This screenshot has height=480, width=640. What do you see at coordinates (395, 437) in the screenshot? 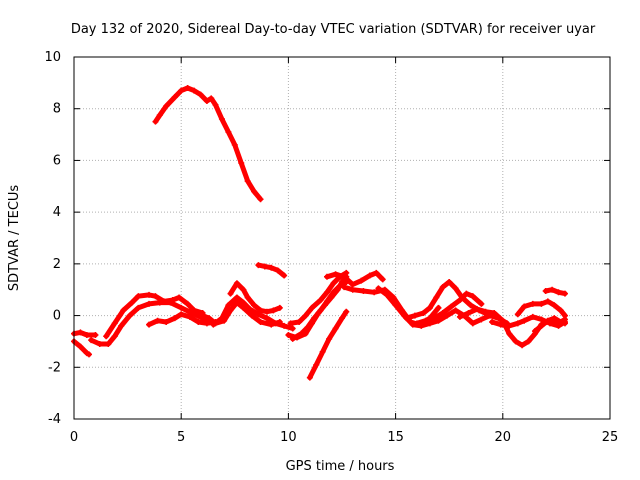
I see `x-tick-label: 15` at bounding box center [395, 437].